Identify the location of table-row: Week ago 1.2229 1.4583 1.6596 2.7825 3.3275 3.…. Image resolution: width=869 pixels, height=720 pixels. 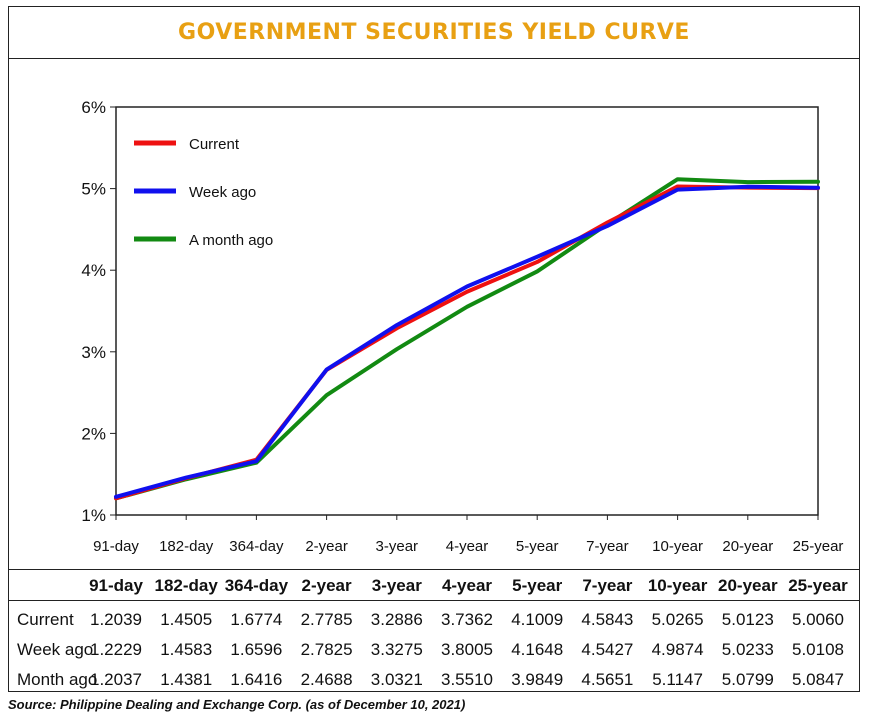
(434, 649).